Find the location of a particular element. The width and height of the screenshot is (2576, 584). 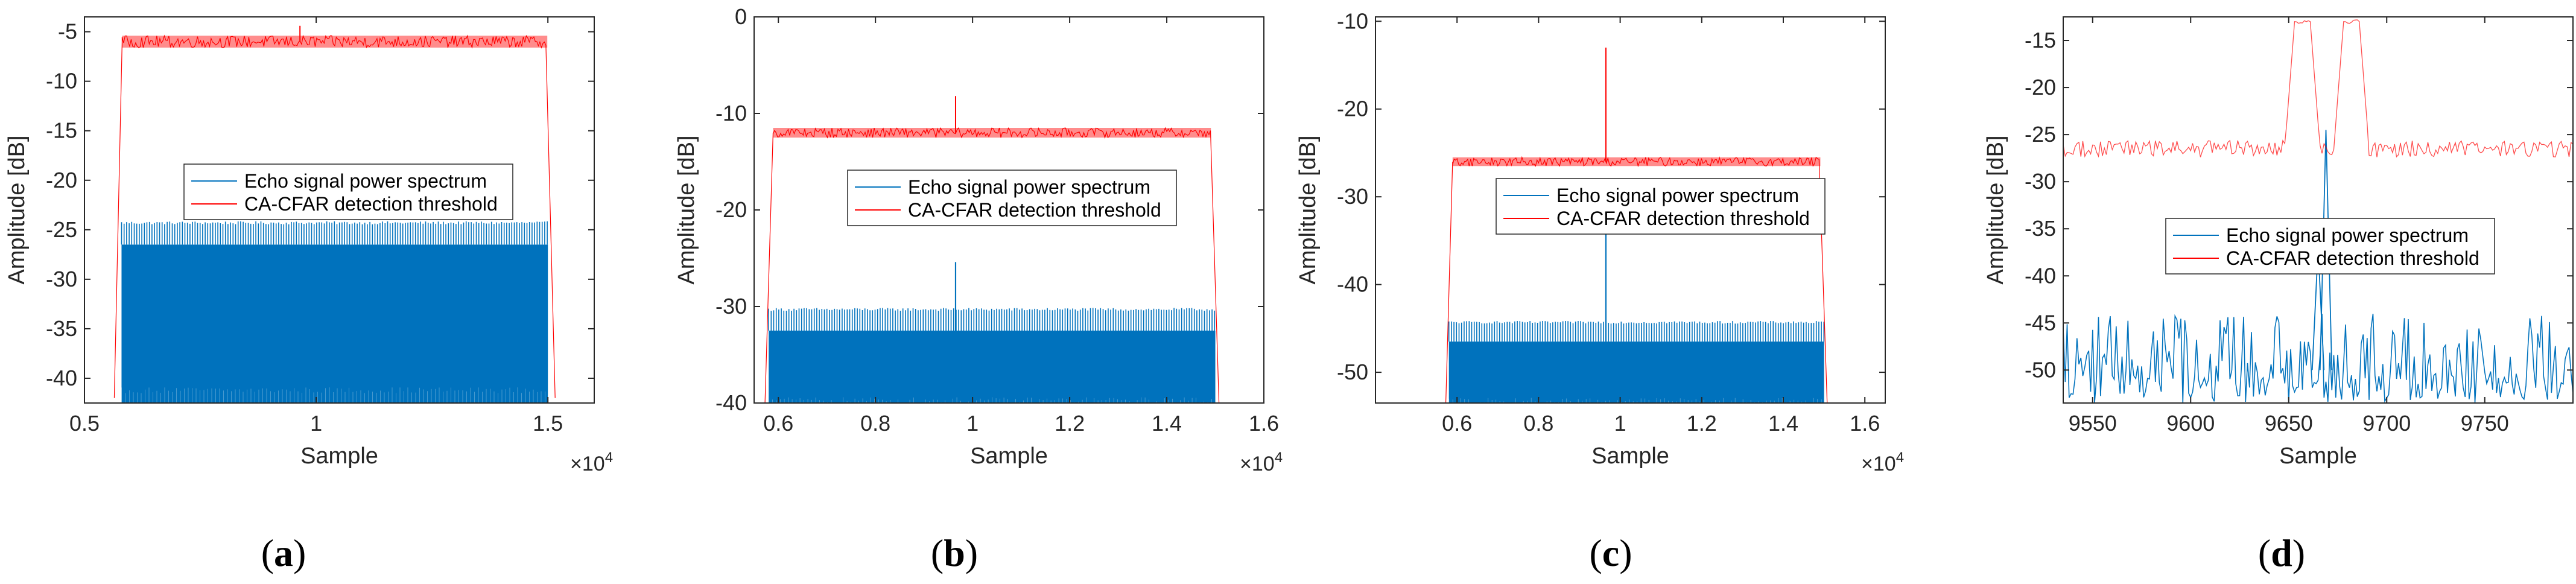

panel-label-letter: d is located at coordinates (2281, 553).